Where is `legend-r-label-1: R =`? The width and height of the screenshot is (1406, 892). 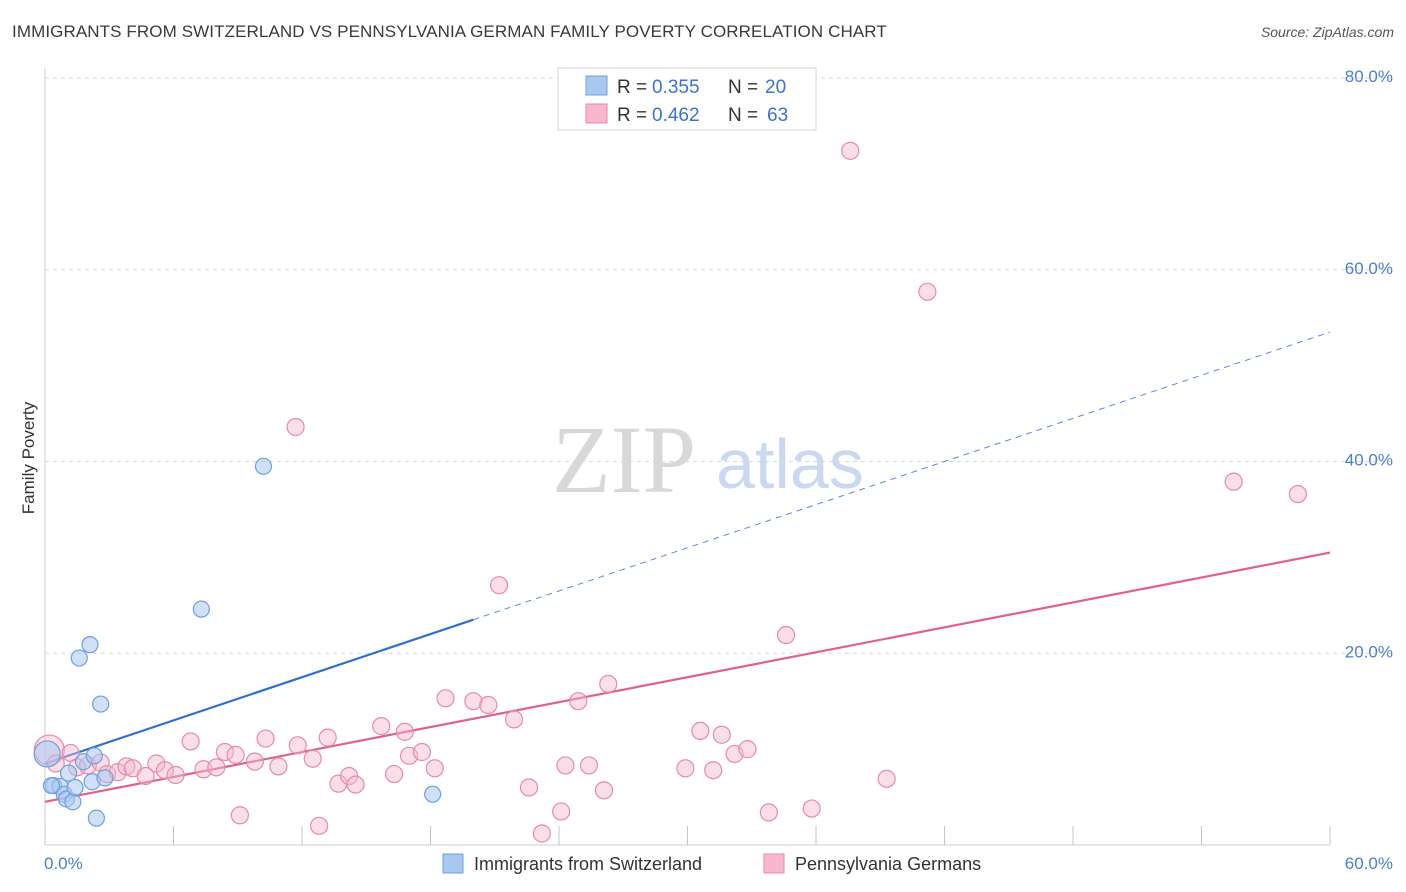 legend-r-label-1: R = is located at coordinates (632, 87).